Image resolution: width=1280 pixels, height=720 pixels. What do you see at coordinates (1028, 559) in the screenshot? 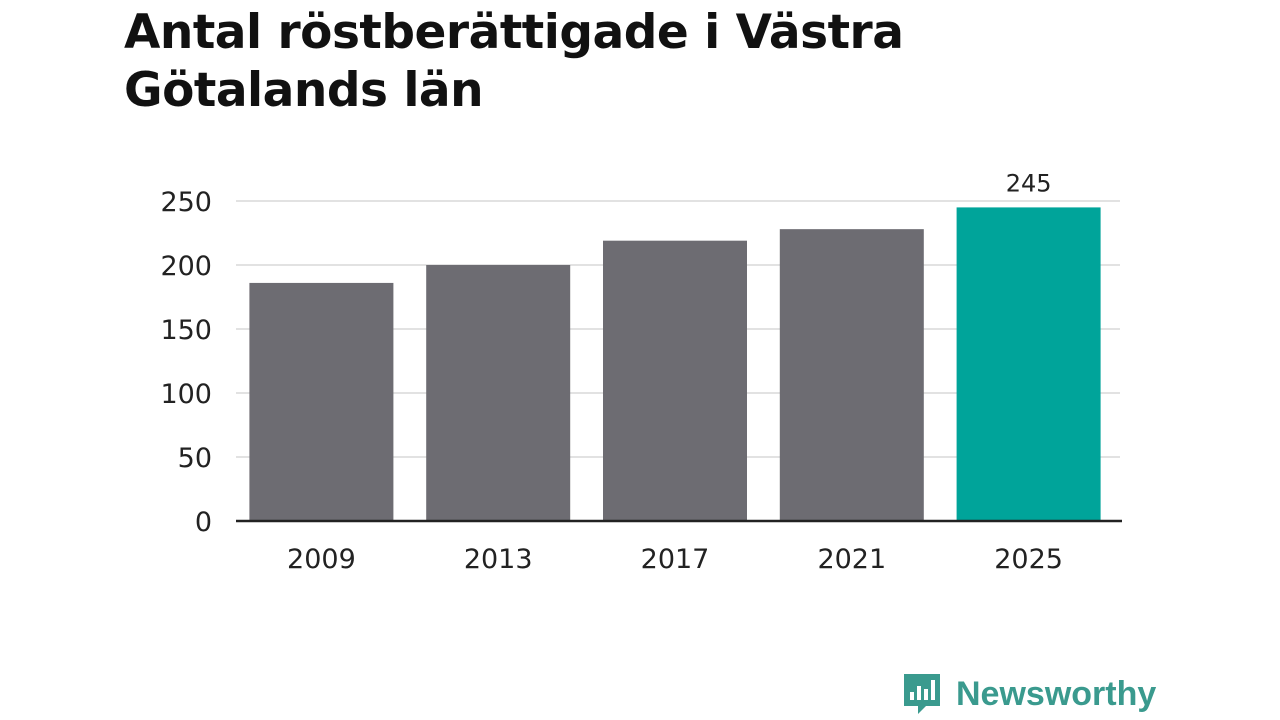
I see `x-tick-label: 2025` at bounding box center [1028, 559].